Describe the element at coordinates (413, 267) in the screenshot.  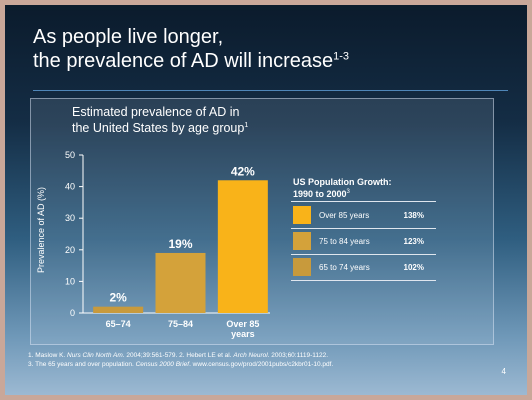
I see `legend-value: 102%` at that location.